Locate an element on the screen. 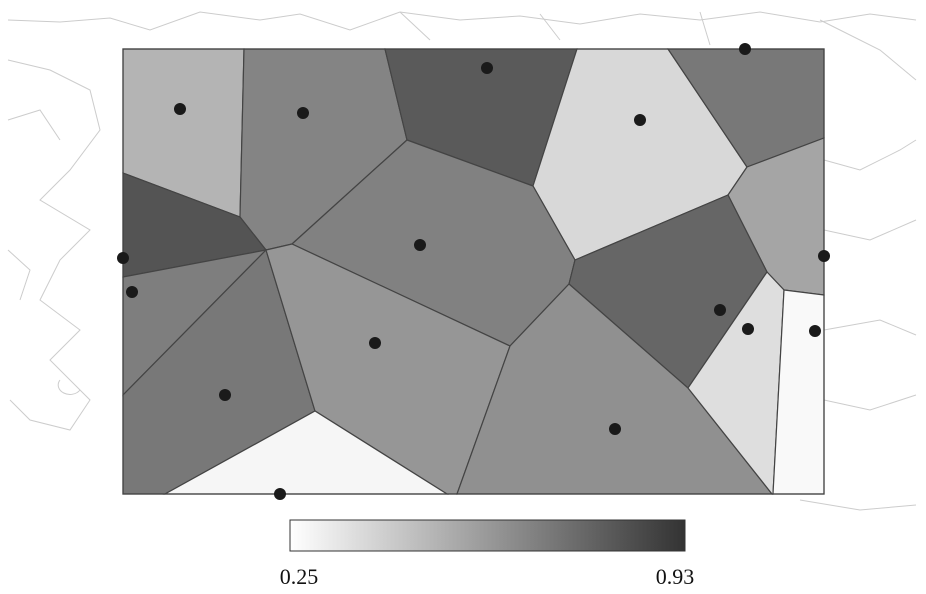 Image resolution: width=926 pixels, height=594 pixels. colorbar-min-label: 0.25 is located at coordinates (299, 576).